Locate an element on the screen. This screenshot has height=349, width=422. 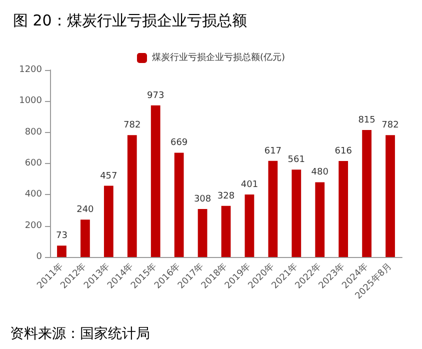
data-label: 973 is located at coordinates (155, 95).